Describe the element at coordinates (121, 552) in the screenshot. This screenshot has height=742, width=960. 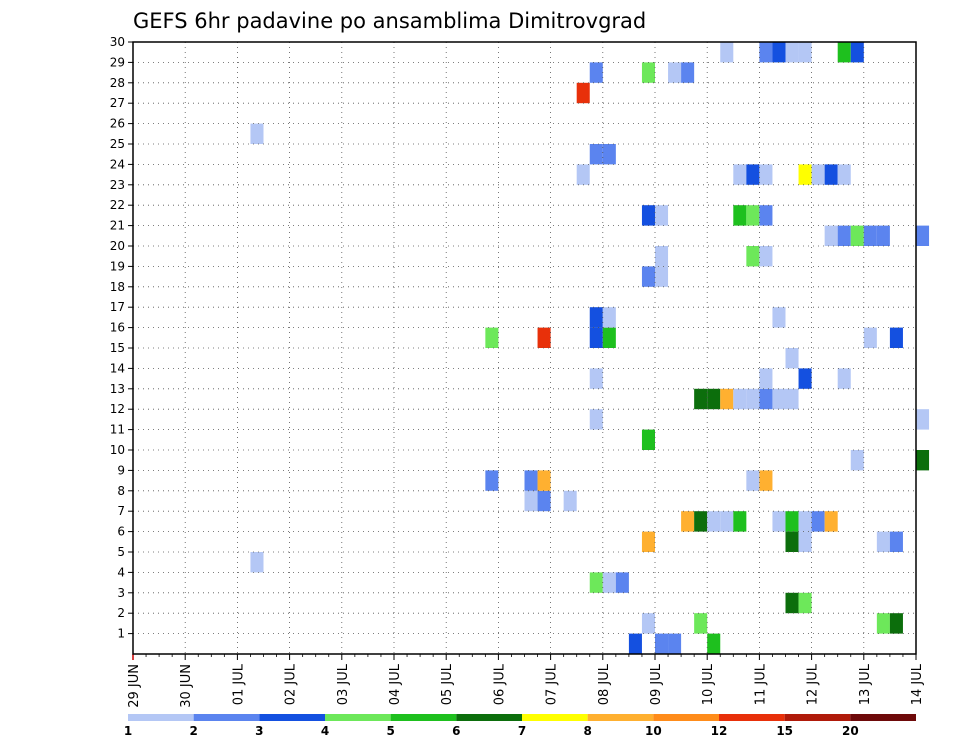
I see `y-tick-label: 5` at that location.